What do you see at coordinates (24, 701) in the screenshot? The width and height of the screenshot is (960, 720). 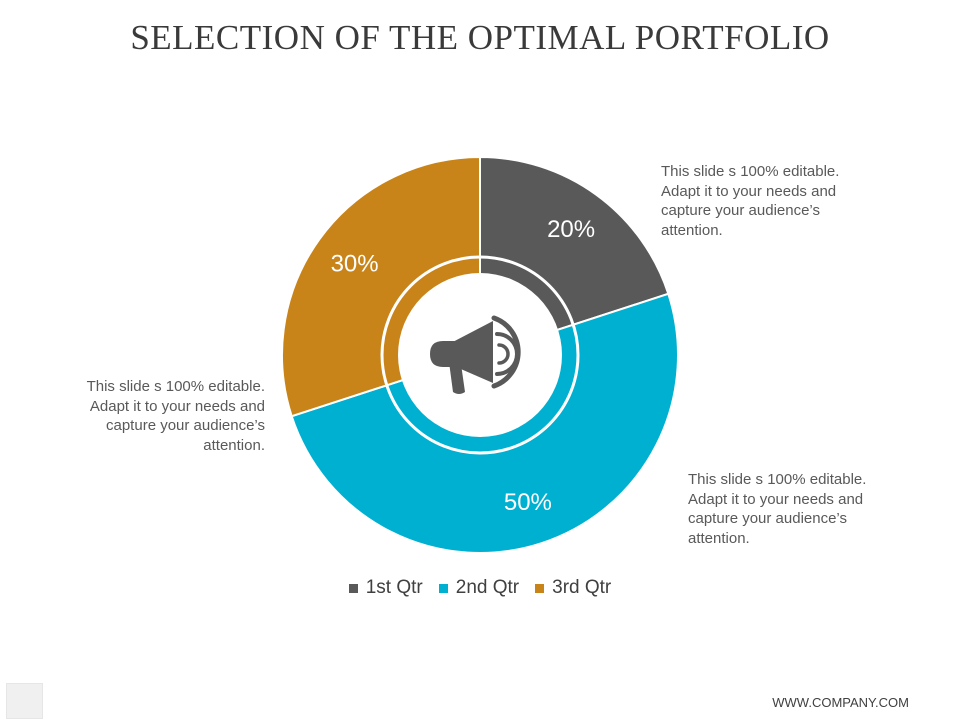 I see `slide-thumbnail-box` at bounding box center [24, 701].